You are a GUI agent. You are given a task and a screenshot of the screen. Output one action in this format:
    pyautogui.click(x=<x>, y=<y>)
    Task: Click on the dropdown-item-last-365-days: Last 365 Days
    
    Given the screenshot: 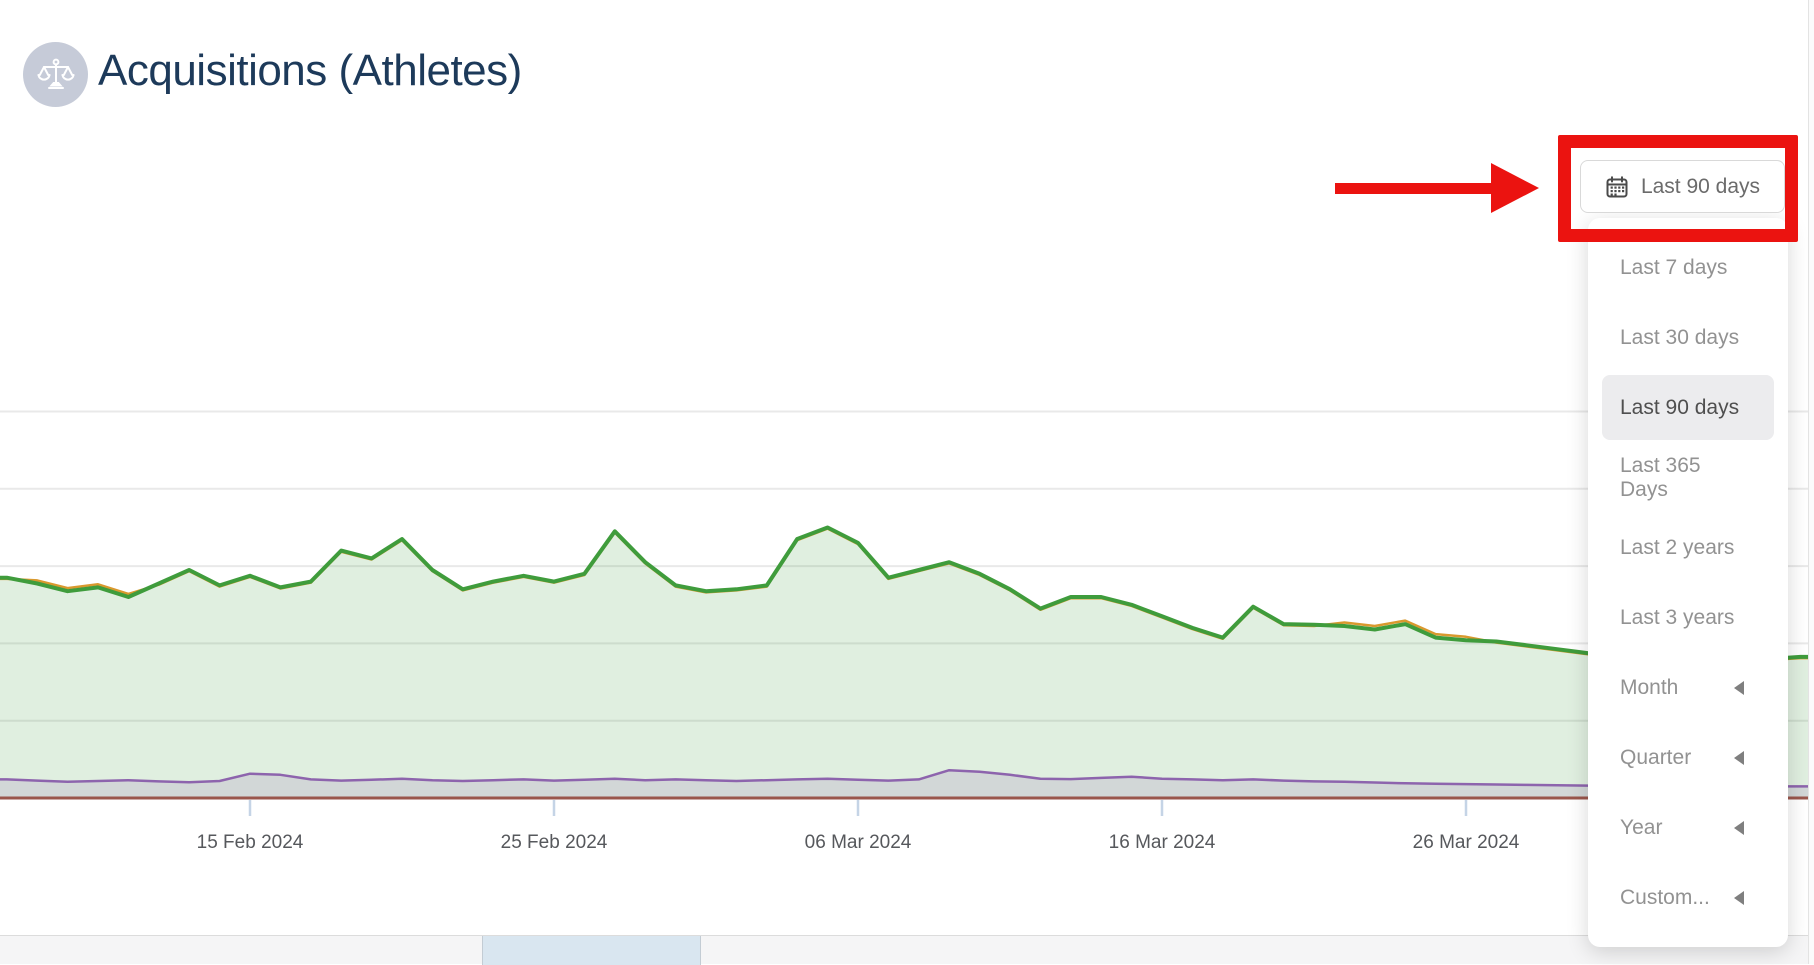 What is the action you would take?
    pyautogui.click(x=1688, y=477)
    